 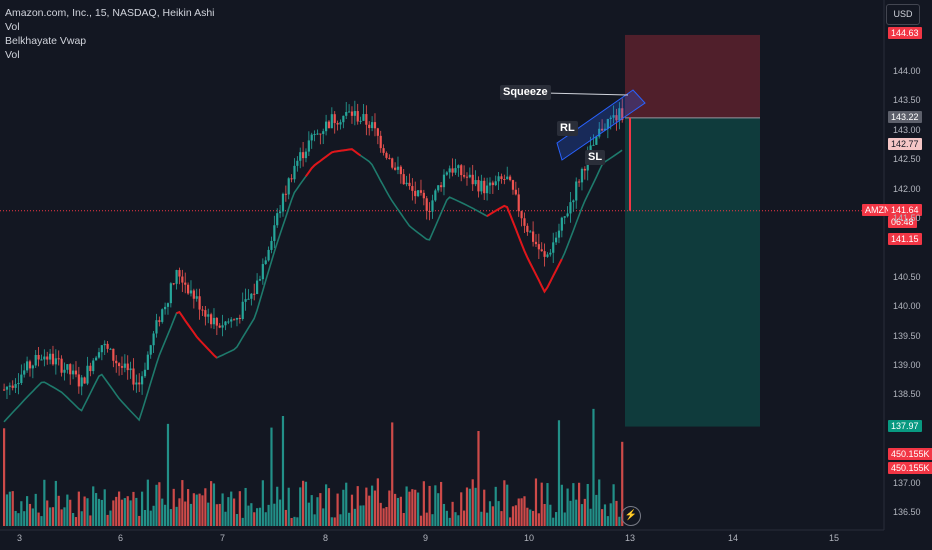 I want to click on time-tick: 13, so click(x=630, y=538).